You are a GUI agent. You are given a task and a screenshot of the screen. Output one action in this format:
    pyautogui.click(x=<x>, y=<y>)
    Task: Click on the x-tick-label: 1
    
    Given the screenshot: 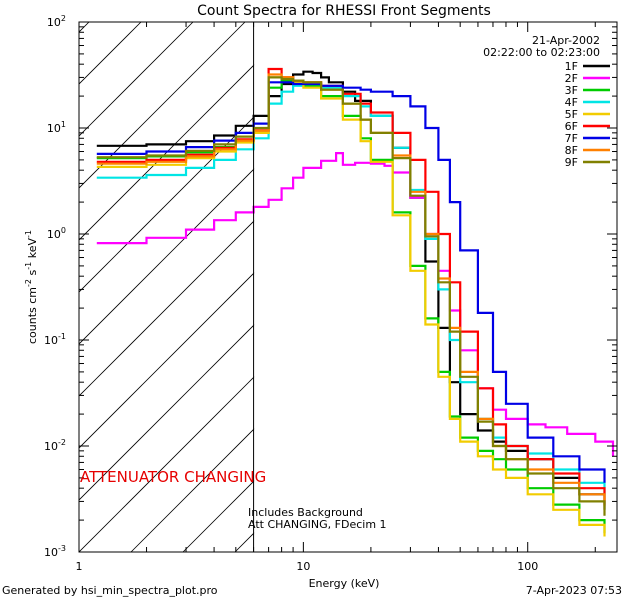 What is the action you would take?
    pyautogui.click(x=79, y=566)
    